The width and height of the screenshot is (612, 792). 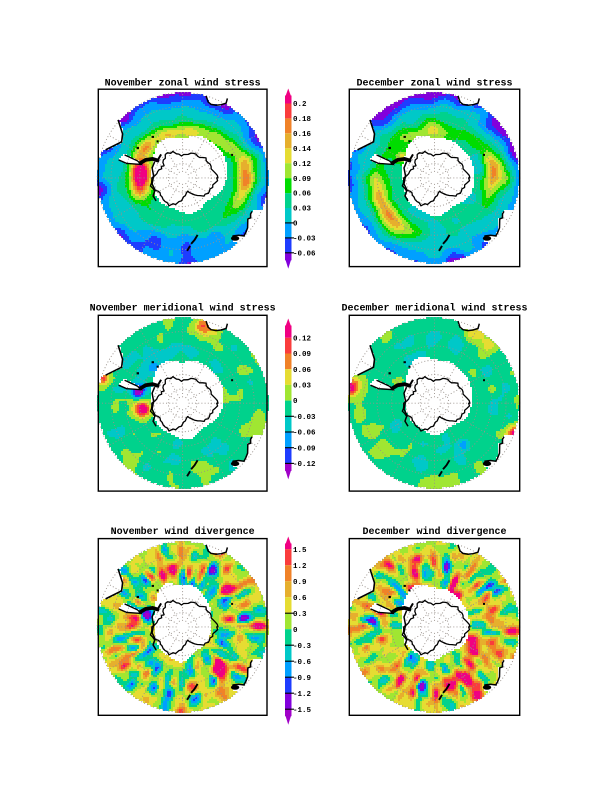 I want to click on svg-text: -0.9, so click(x=302, y=679).